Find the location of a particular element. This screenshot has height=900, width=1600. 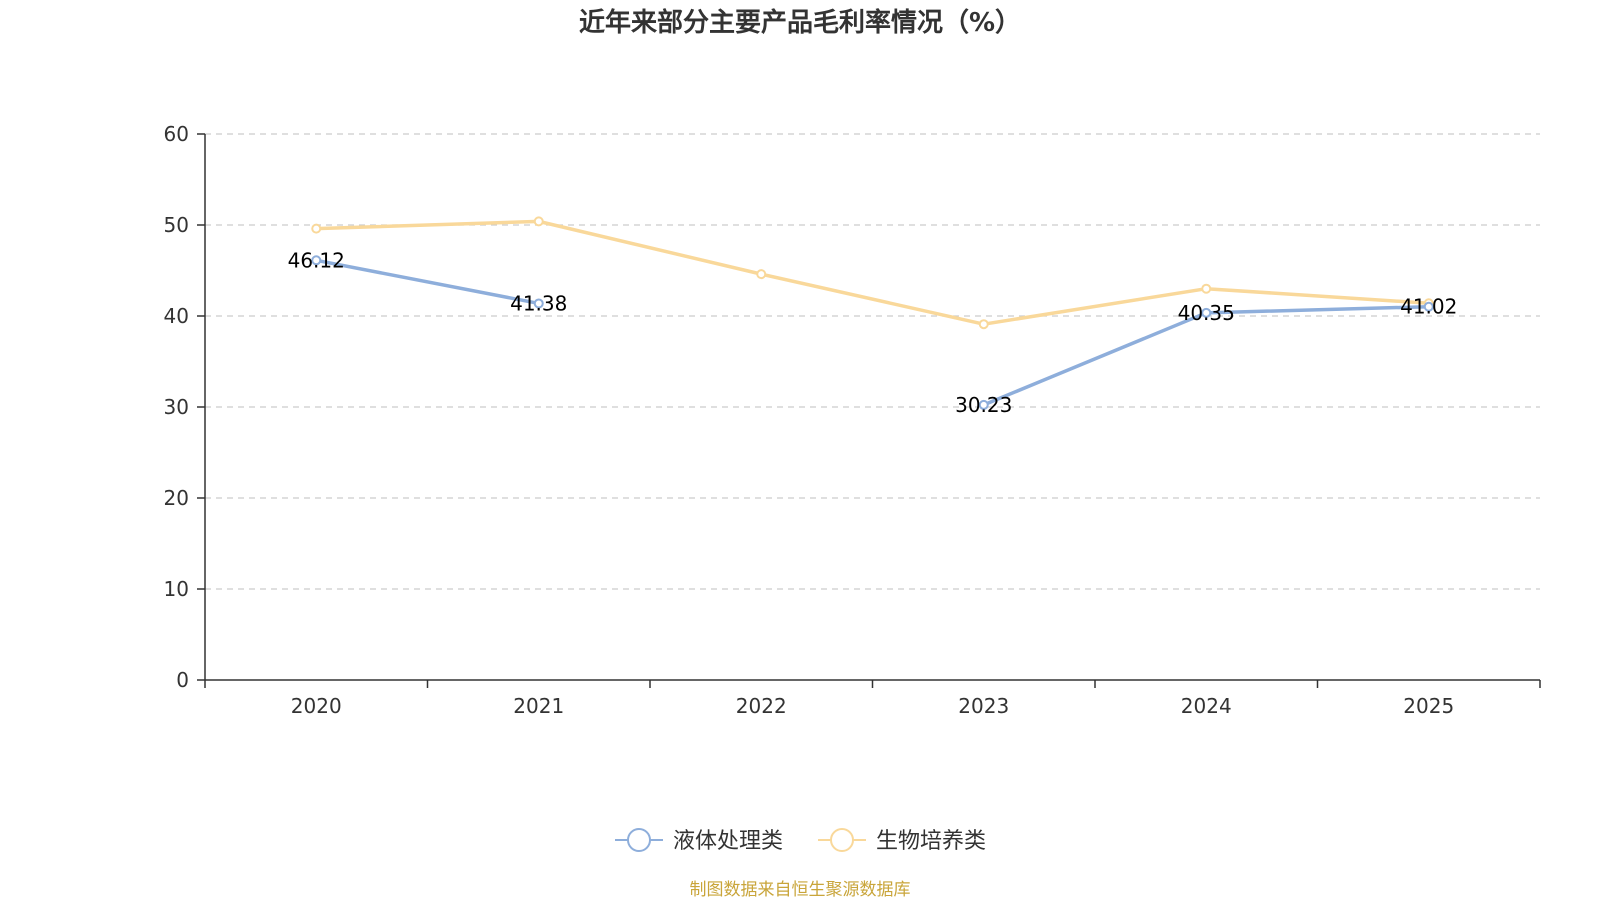

data-label: 41.38 is located at coordinates (538, 303).